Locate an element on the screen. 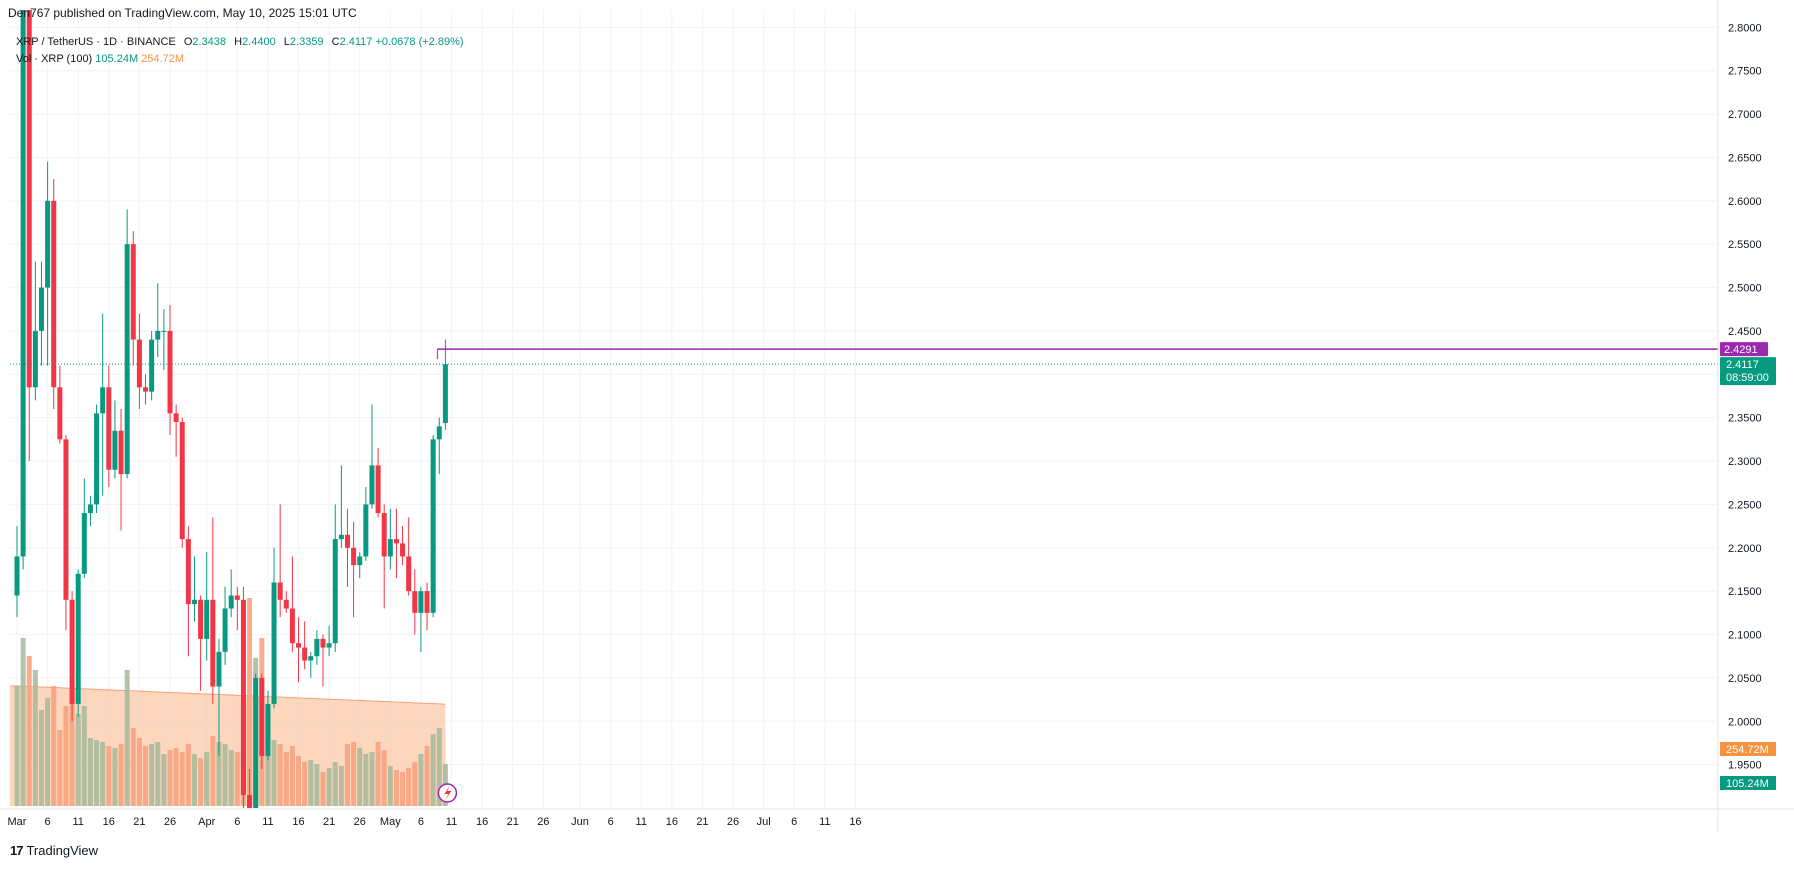 This screenshot has width=1794, height=870. time-tick-label: 26 is located at coordinates (733, 822).